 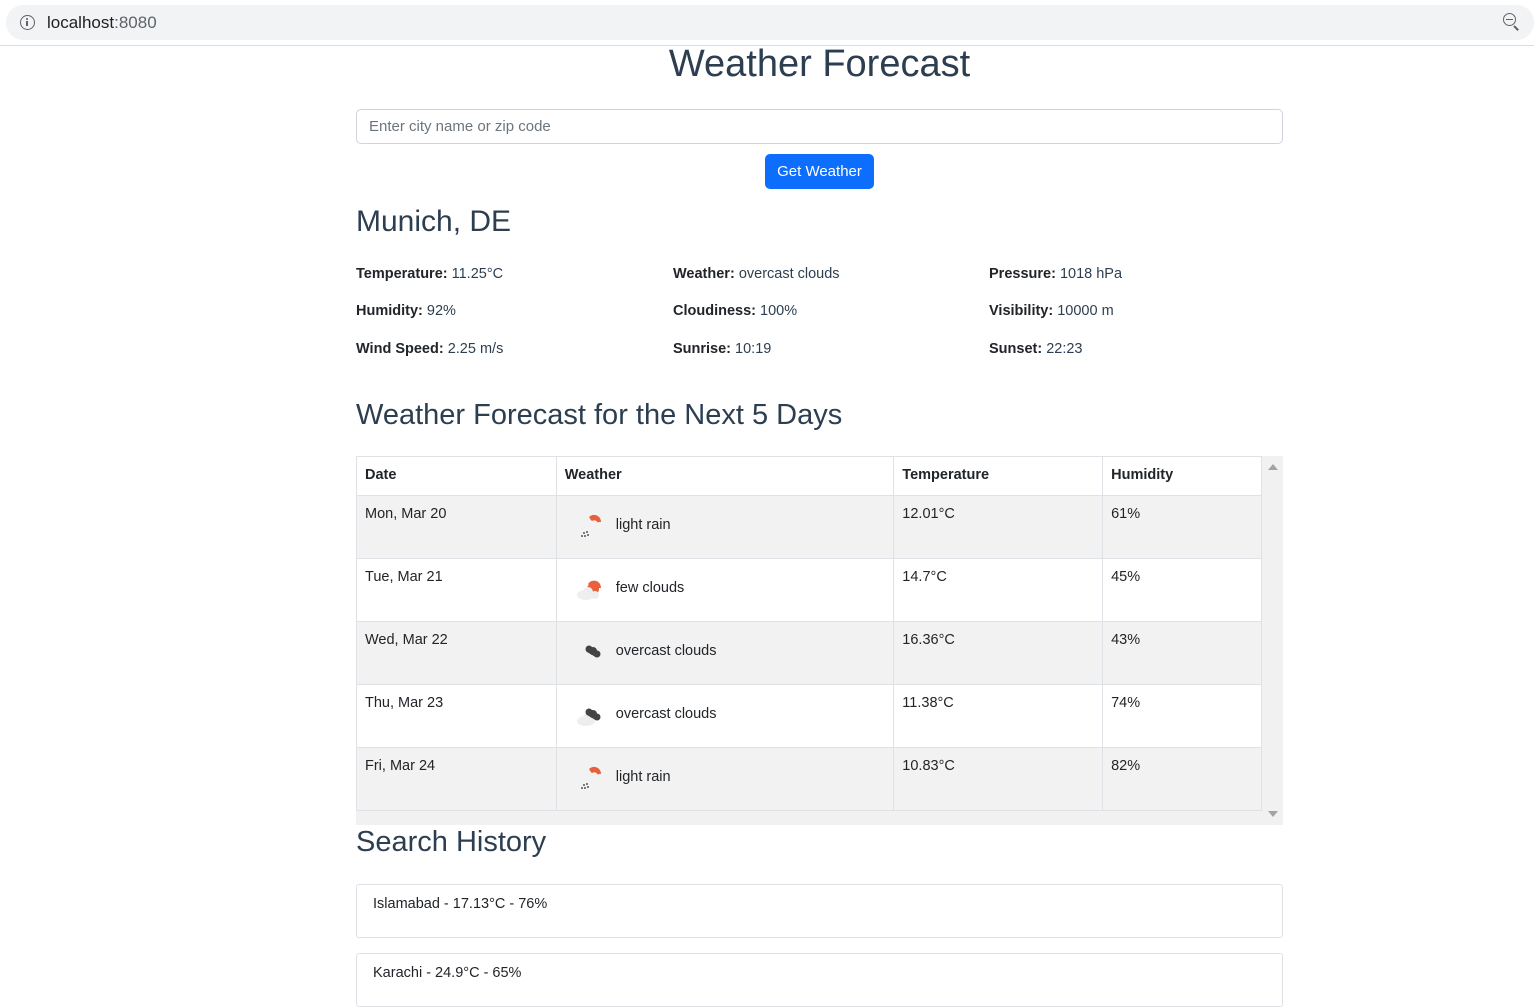 What do you see at coordinates (406, 311) in the screenshot?
I see `stat-humidity: Humidity: 92%` at bounding box center [406, 311].